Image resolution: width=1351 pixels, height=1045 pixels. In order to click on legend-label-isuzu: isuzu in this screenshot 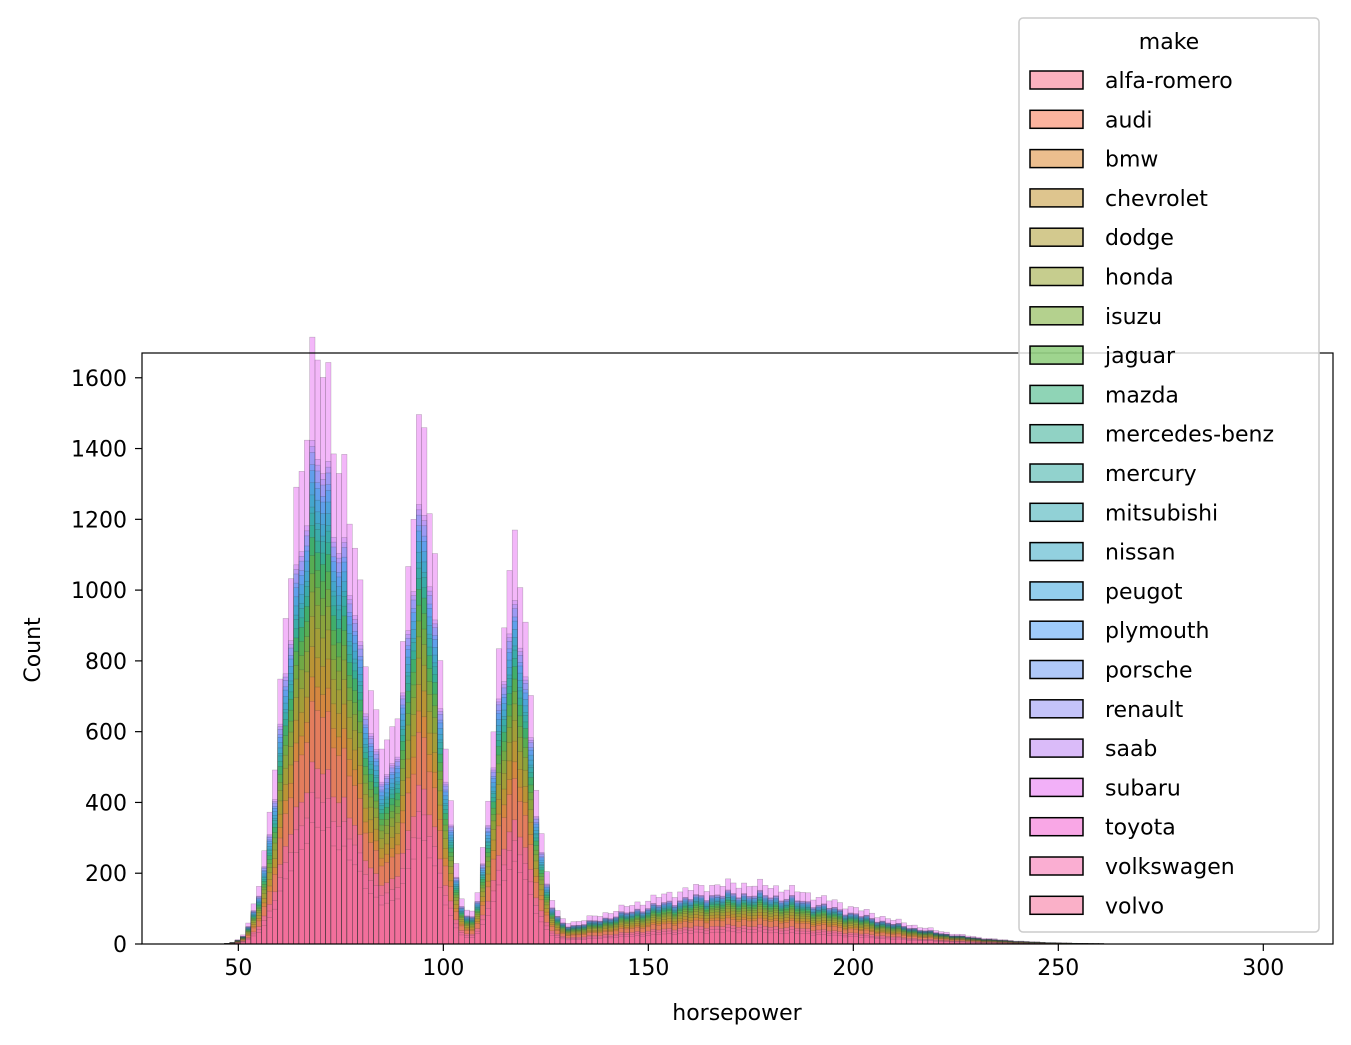, I will do `click(1133, 317)`.